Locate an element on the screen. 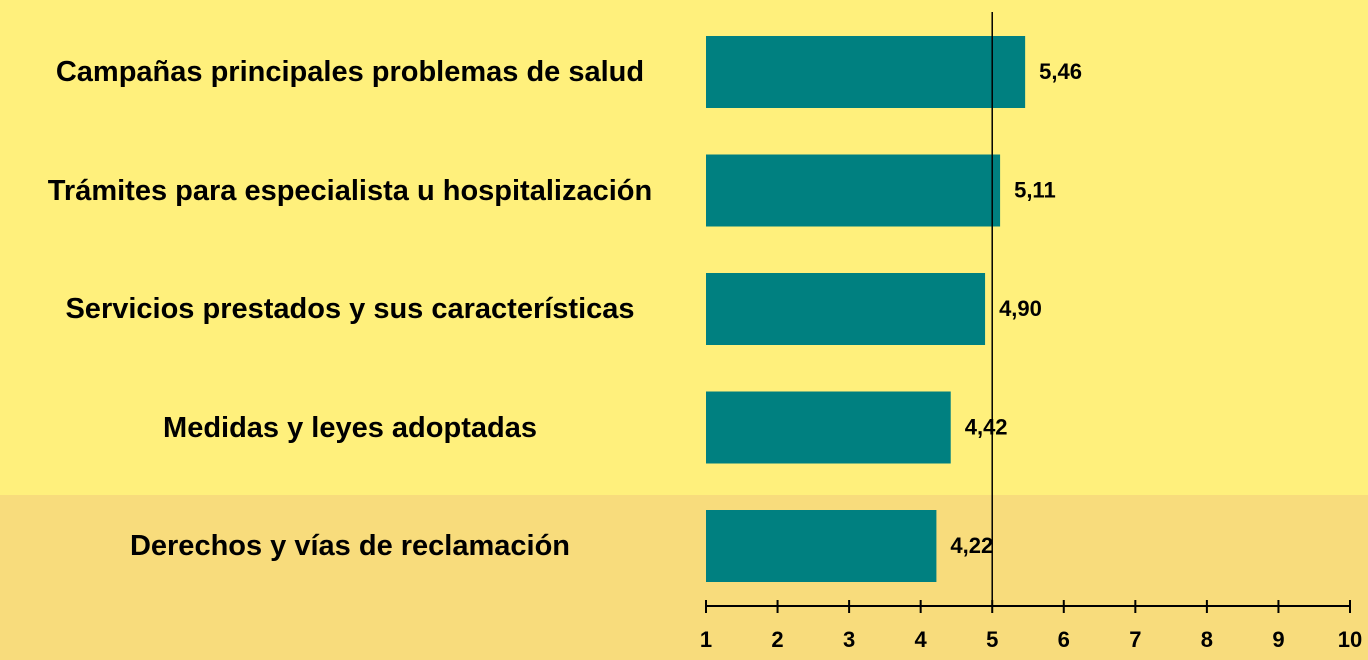 The image size is (1368, 660). x-tick-label: 4 is located at coordinates (921, 639).